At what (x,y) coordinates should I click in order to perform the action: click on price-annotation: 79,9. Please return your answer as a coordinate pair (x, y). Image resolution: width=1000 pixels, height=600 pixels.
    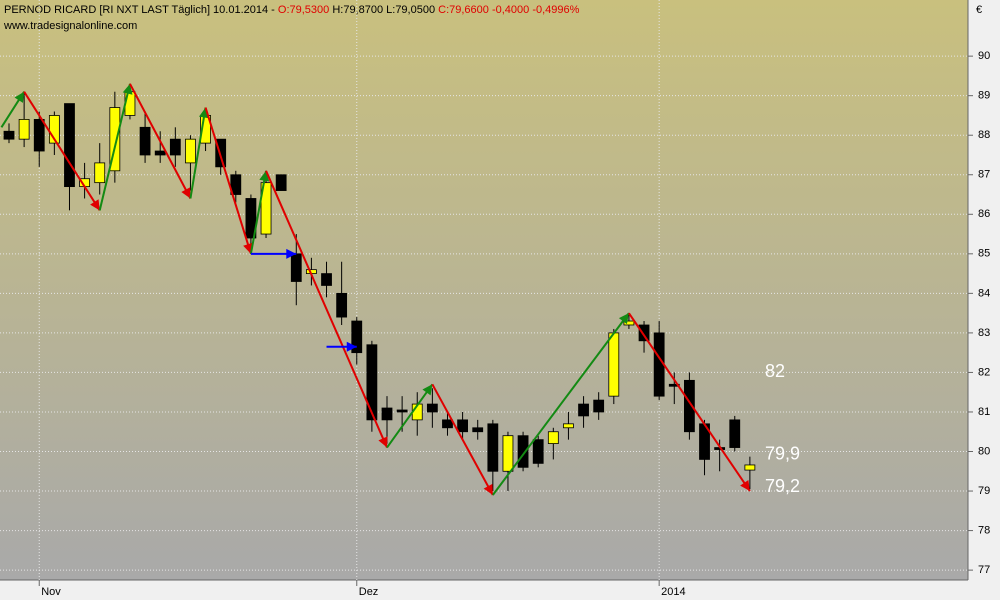
    Looking at the image, I should click on (782, 453).